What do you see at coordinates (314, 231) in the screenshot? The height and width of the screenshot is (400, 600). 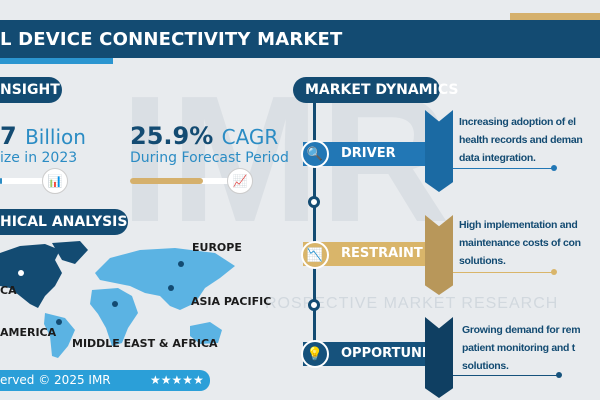 I see `timeline-line` at bounding box center [314, 231].